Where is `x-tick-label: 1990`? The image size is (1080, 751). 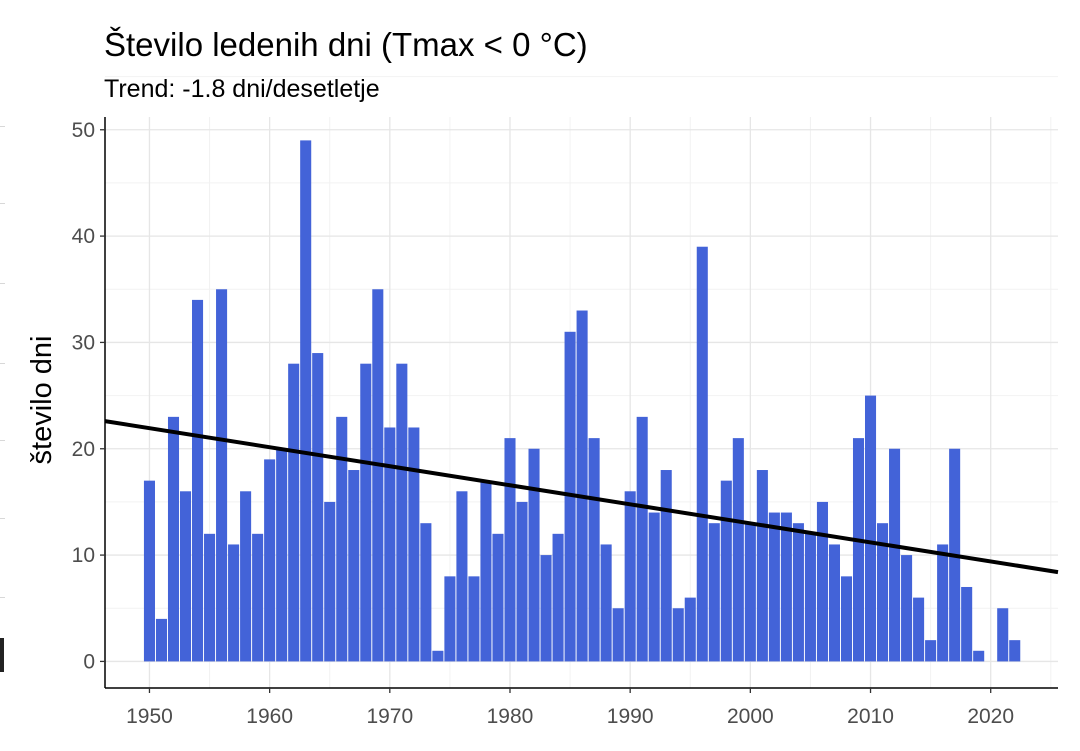
x-tick-label: 1990 is located at coordinates (630, 716).